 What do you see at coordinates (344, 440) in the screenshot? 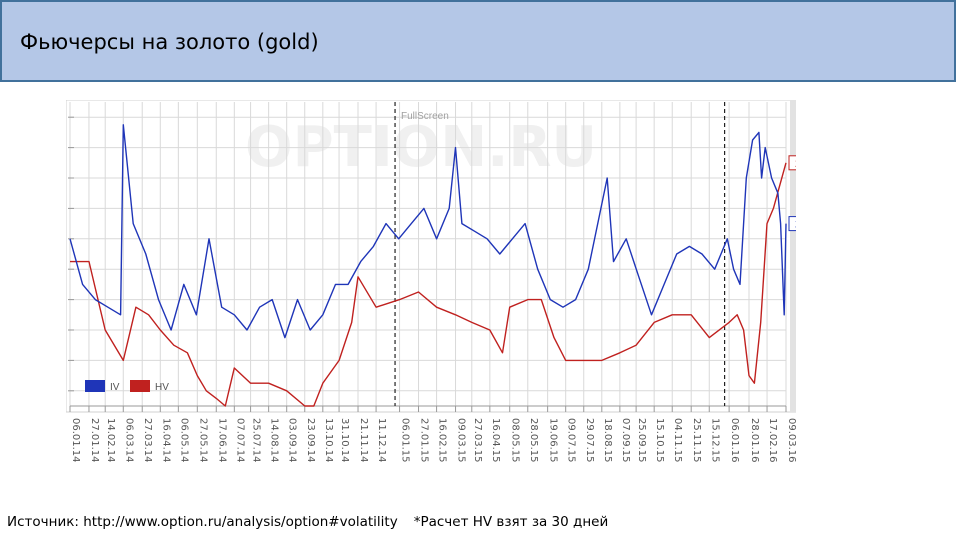
I see `x-tick-label: 31.10.14` at bounding box center [344, 440].